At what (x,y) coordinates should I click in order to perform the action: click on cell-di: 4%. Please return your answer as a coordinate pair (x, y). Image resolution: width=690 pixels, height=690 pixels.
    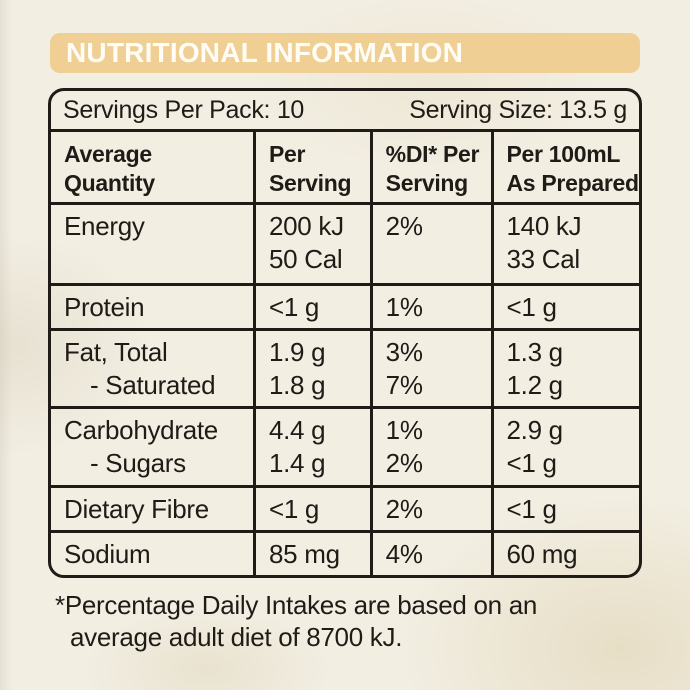
    Looking at the image, I should click on (430, 554).